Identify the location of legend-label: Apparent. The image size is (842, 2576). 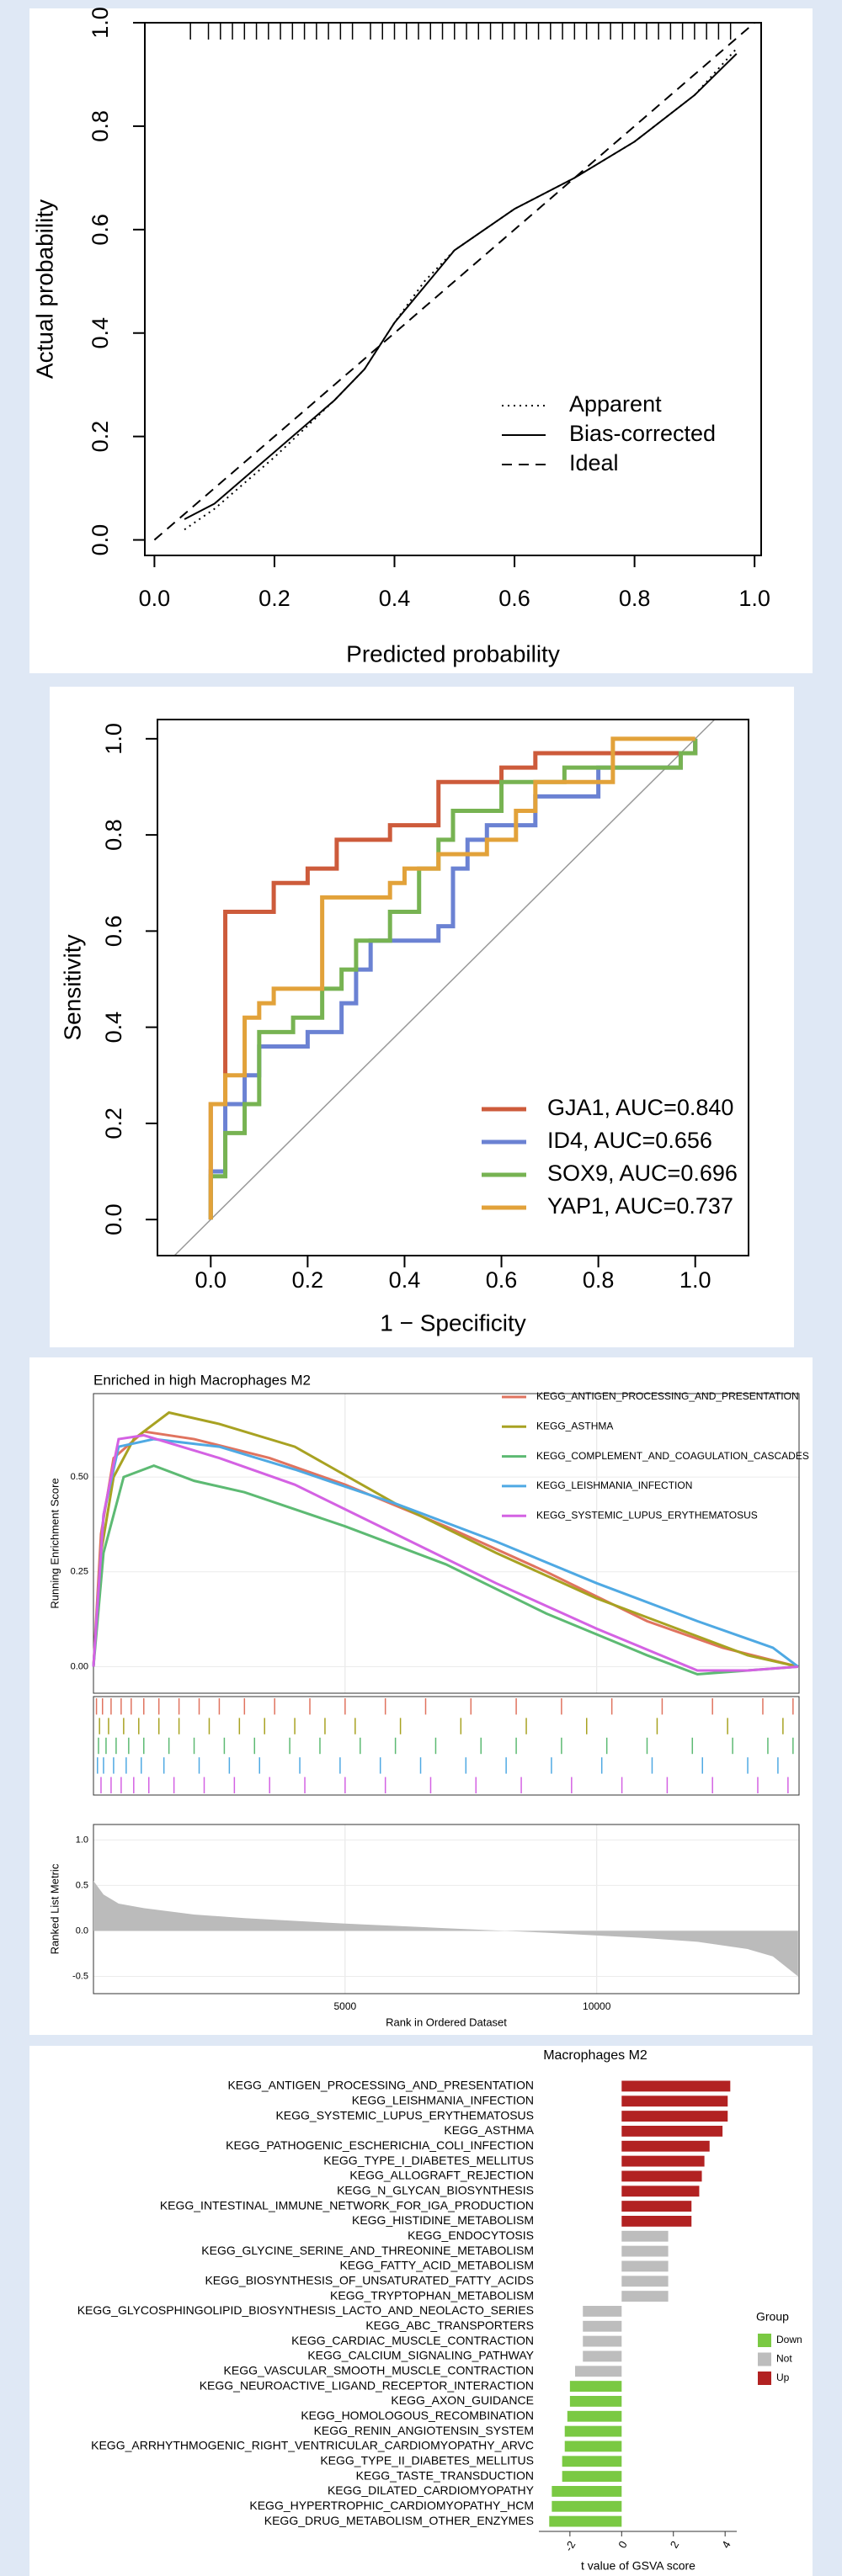
(615, 404).